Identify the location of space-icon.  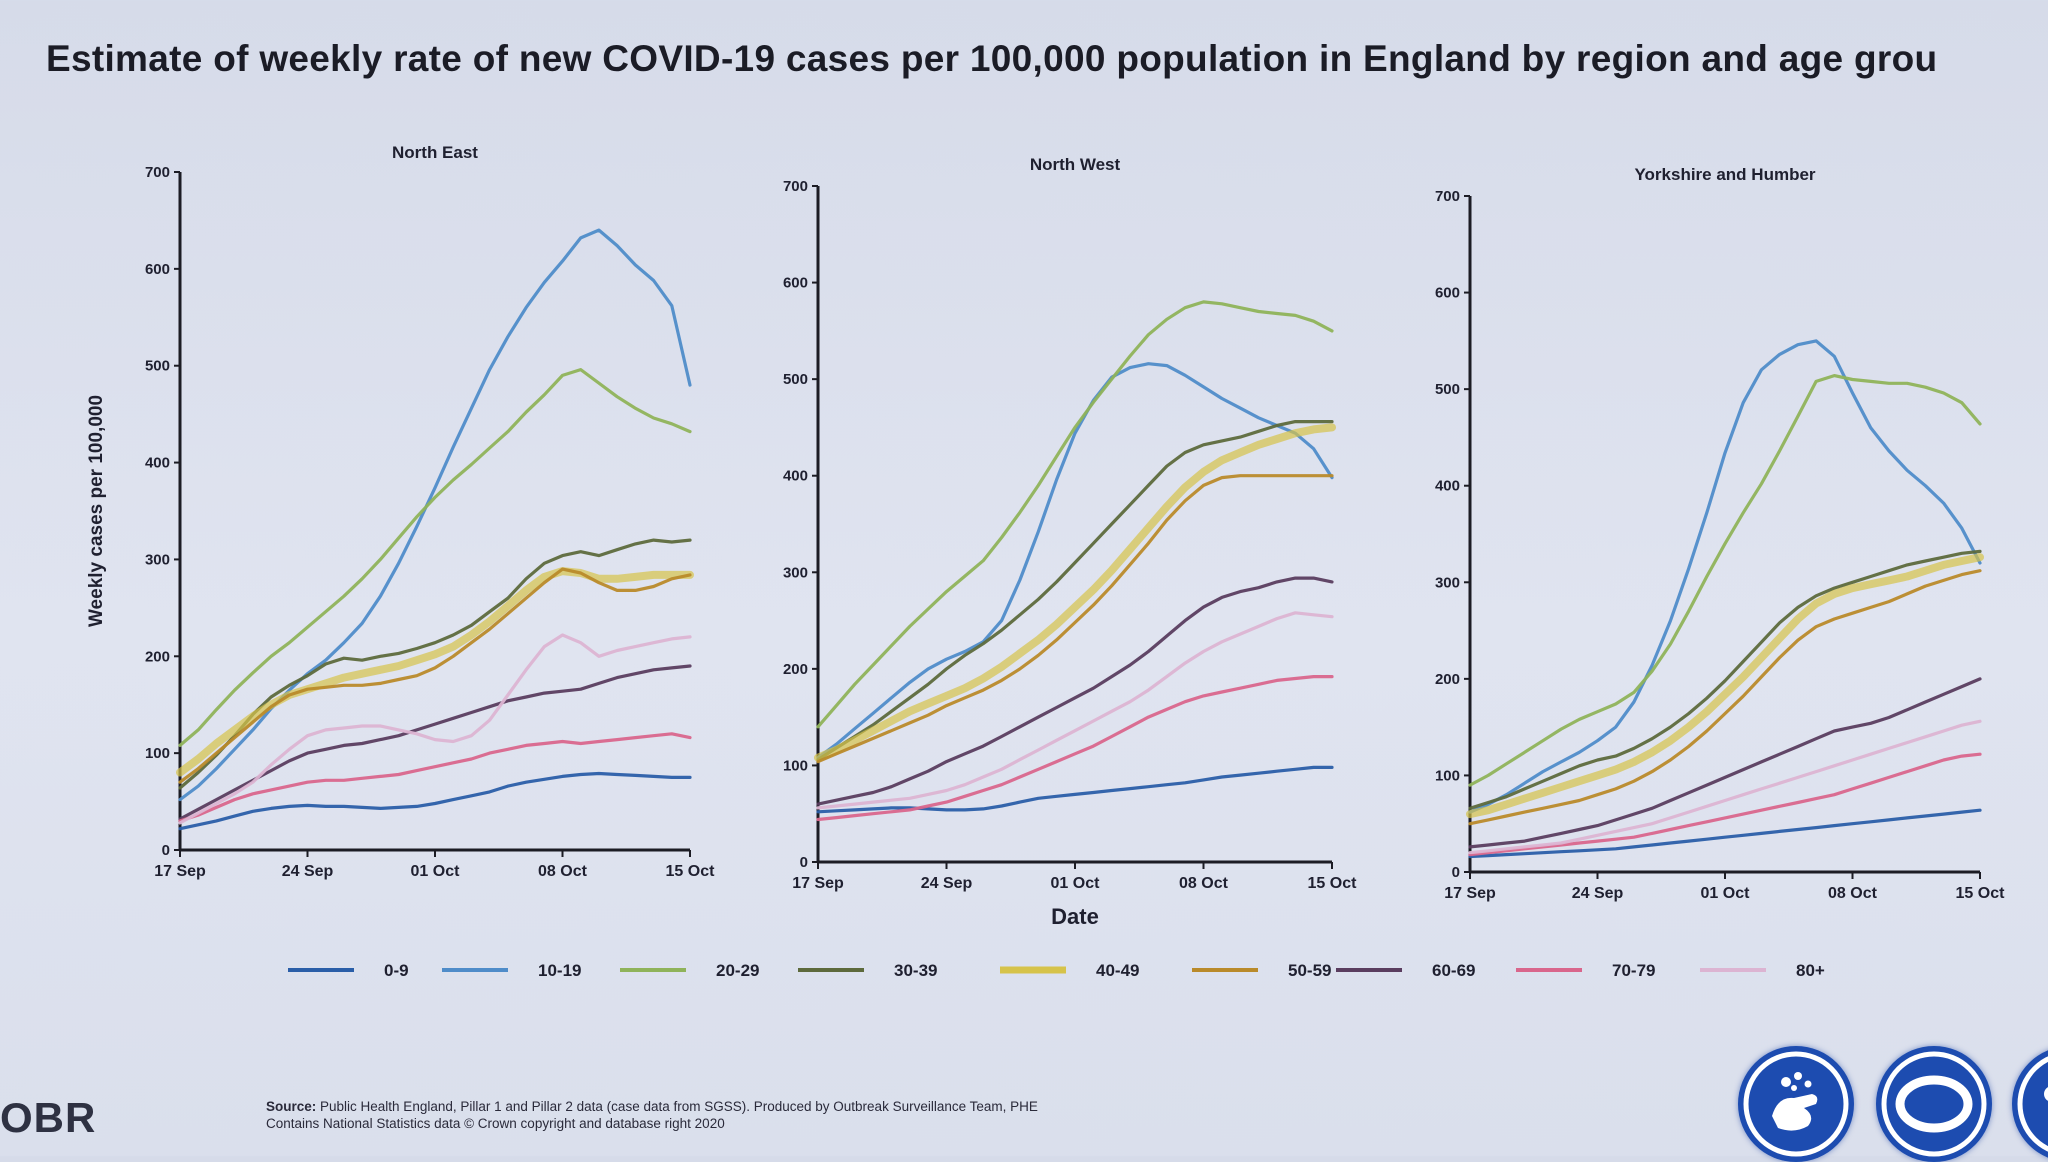
(2030, 1104).